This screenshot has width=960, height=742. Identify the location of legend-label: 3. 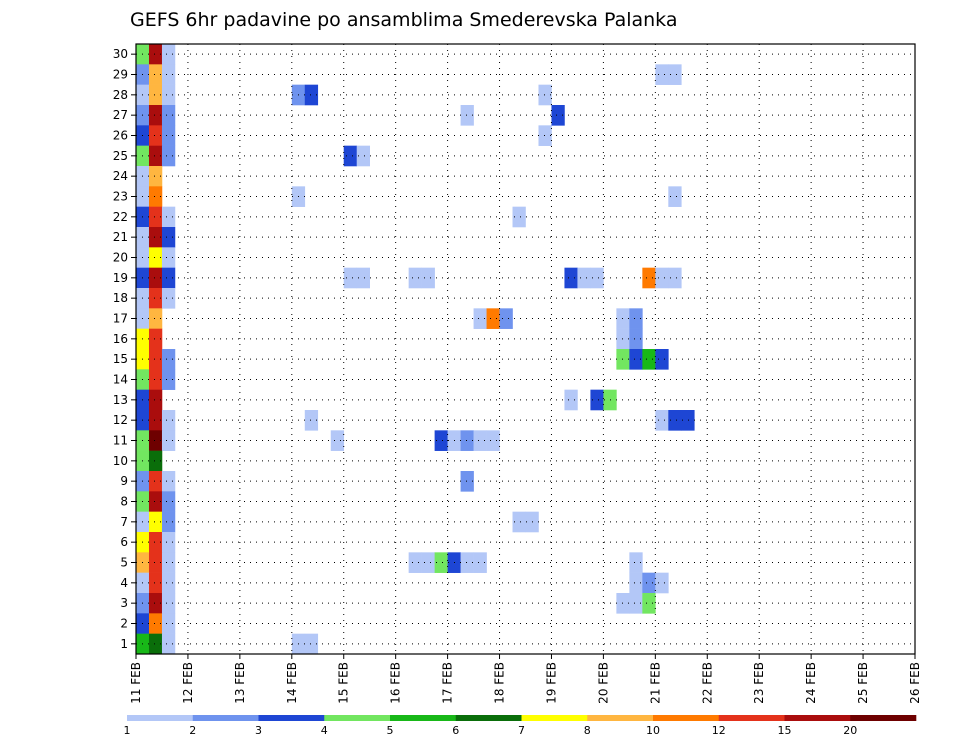
(258, 730).